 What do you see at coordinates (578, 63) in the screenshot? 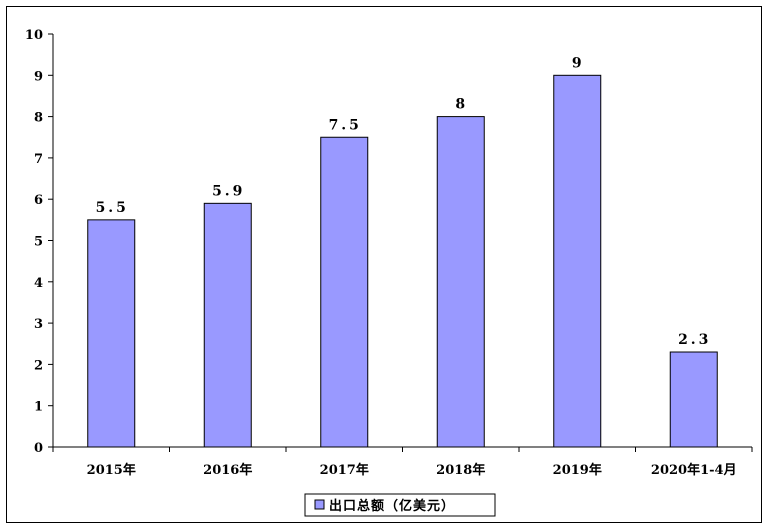
I see `bar-value-label: 9` at bounding box center [578, 63].